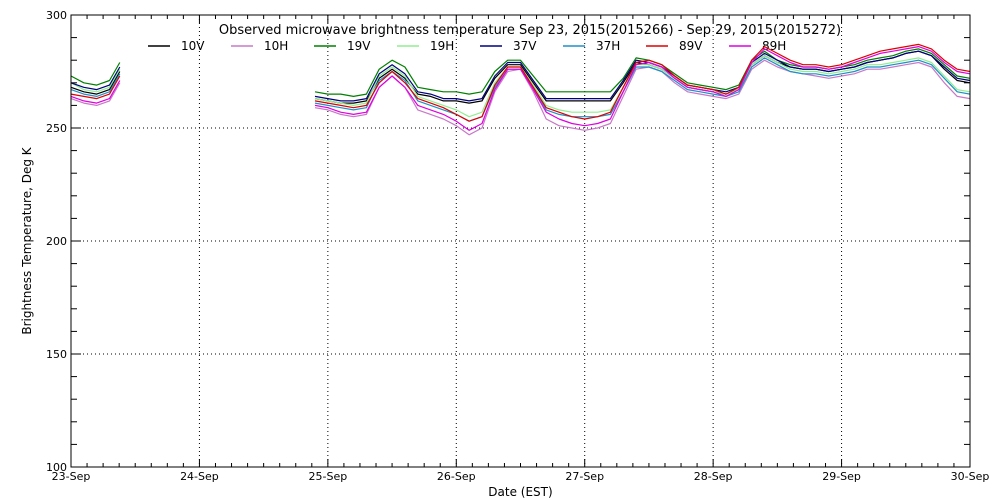 The height and width of the screenshot is (500, 1000). I want to click on x-axis-label: Date (EST), so click(520, 492).